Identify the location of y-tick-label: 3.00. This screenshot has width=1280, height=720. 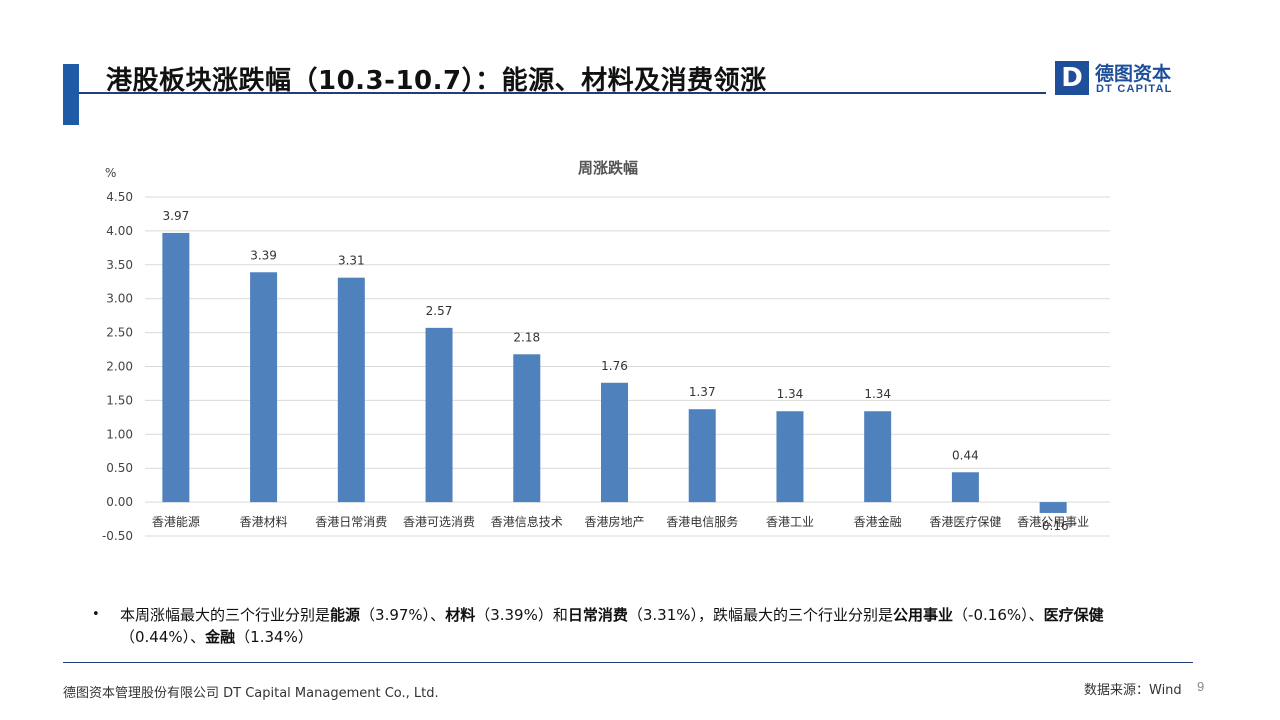
(119, 299).